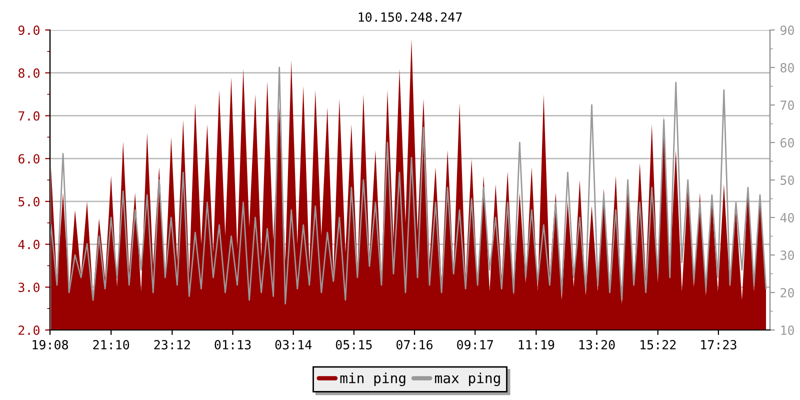 The height and width of the screenshot is (400, 800). Describe the element at coordinates (787, 67) in the screenshot. I see `y2-tick-label: 80` at that location.